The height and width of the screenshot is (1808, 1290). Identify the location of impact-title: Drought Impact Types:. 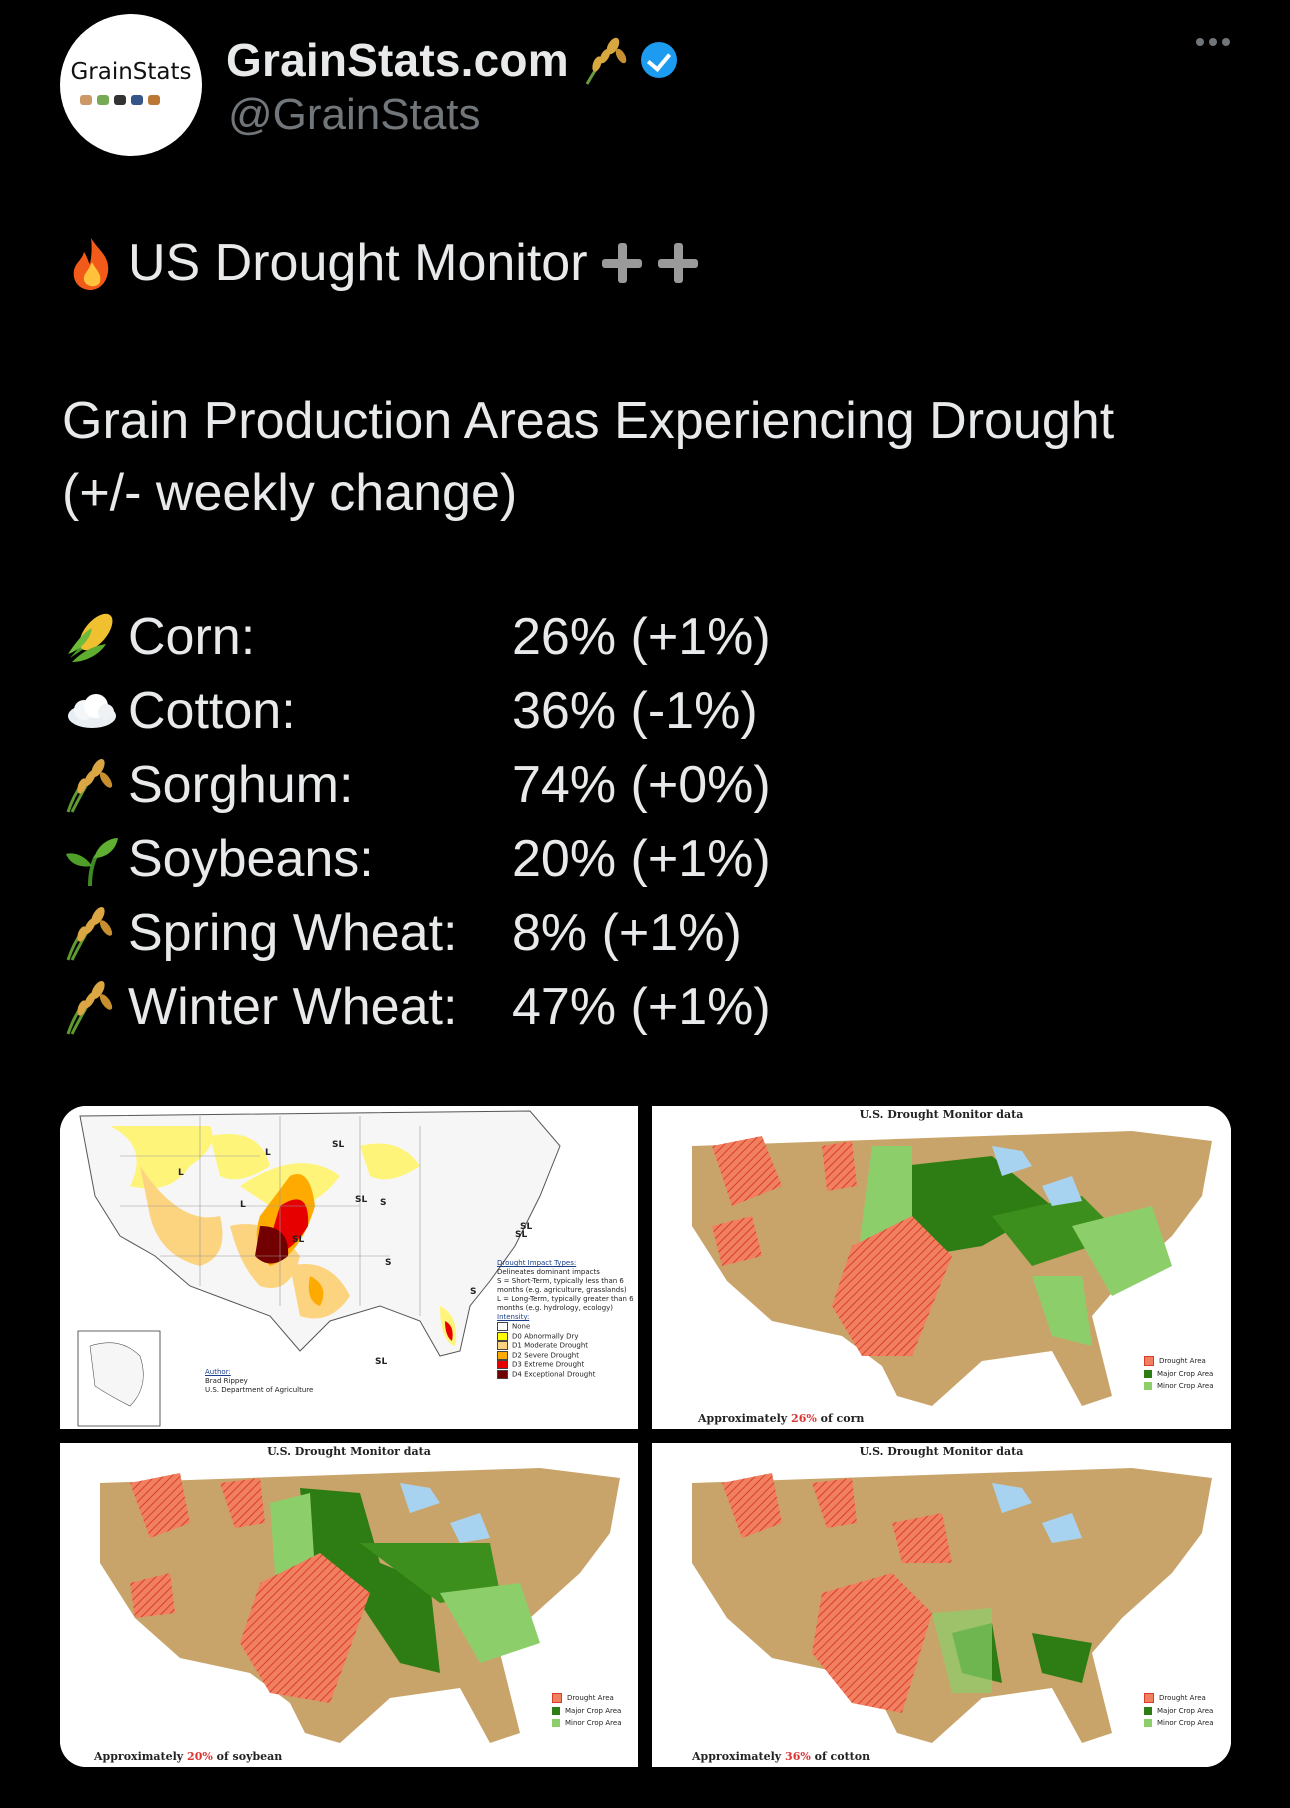
(537, 1263).